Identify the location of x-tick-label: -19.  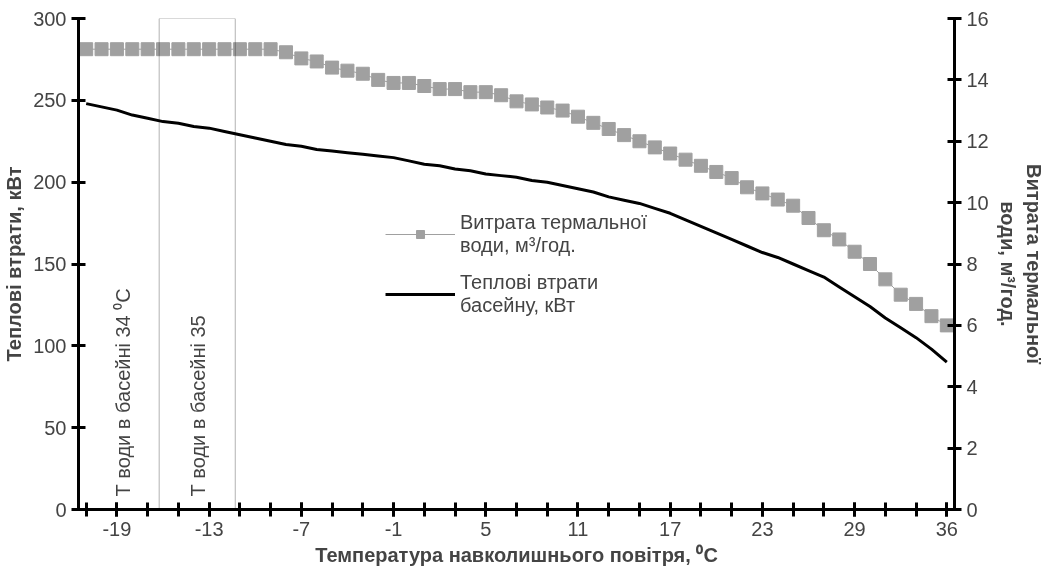
(117, 528).